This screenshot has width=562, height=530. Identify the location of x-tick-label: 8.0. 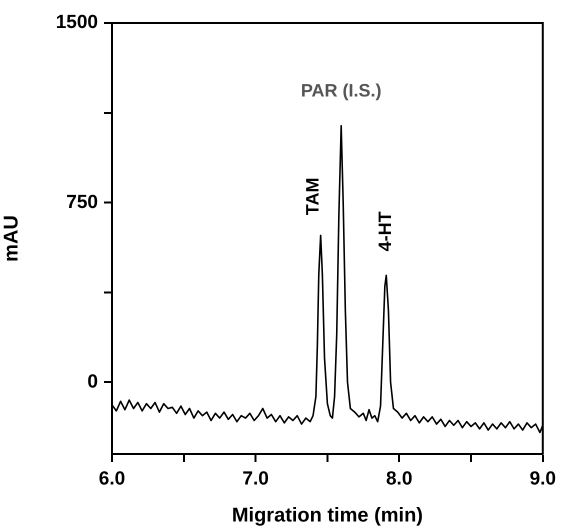
(399, 479).